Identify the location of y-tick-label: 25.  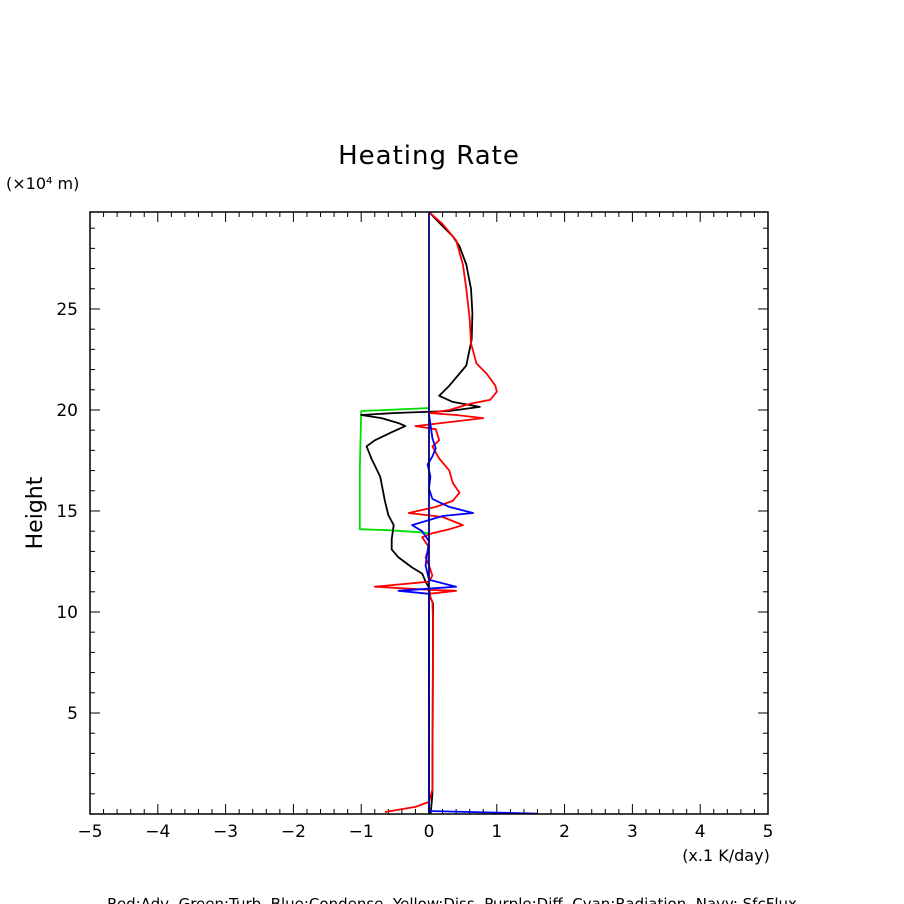
(67, 310).